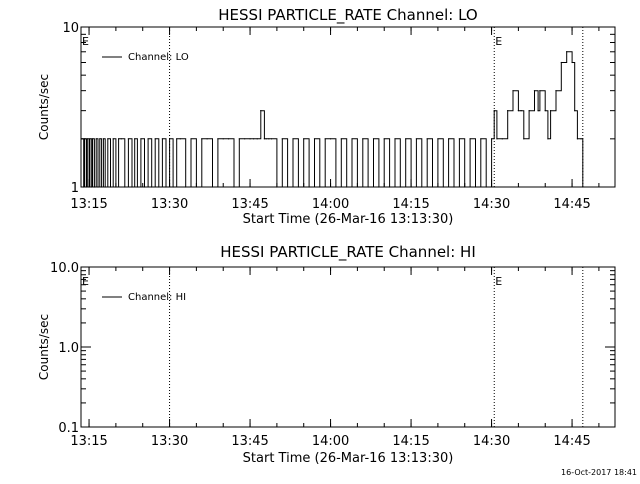 This screenshot has width=640, height=484. Describe the element at coordinates (158, 57) in the screenshot. I see `legend-label: Channel: LO` at that location.